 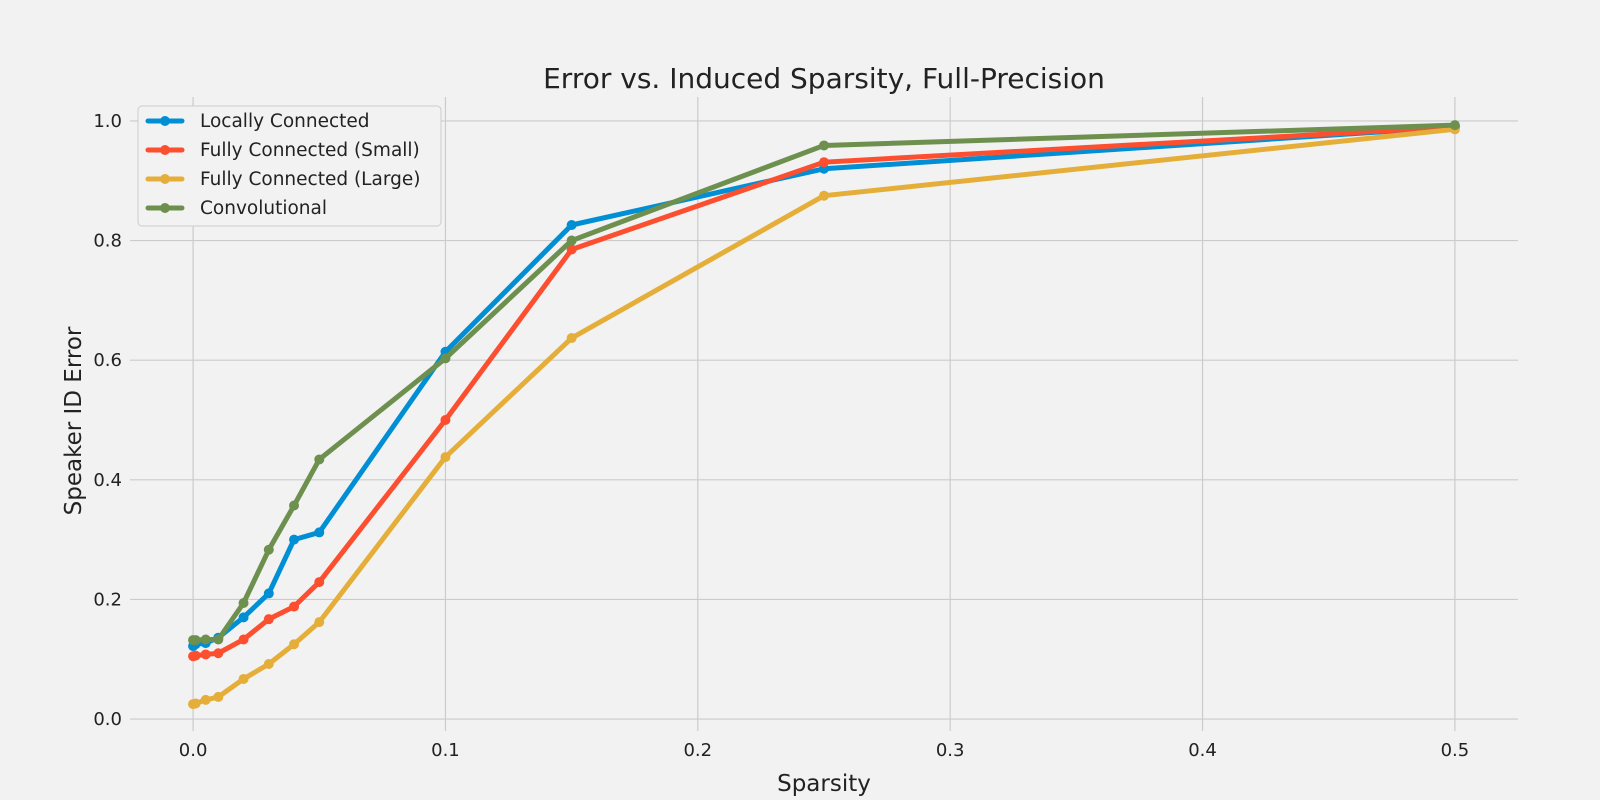 I want to click on y-tick-label: 0.8, so click(x=107, y=241).